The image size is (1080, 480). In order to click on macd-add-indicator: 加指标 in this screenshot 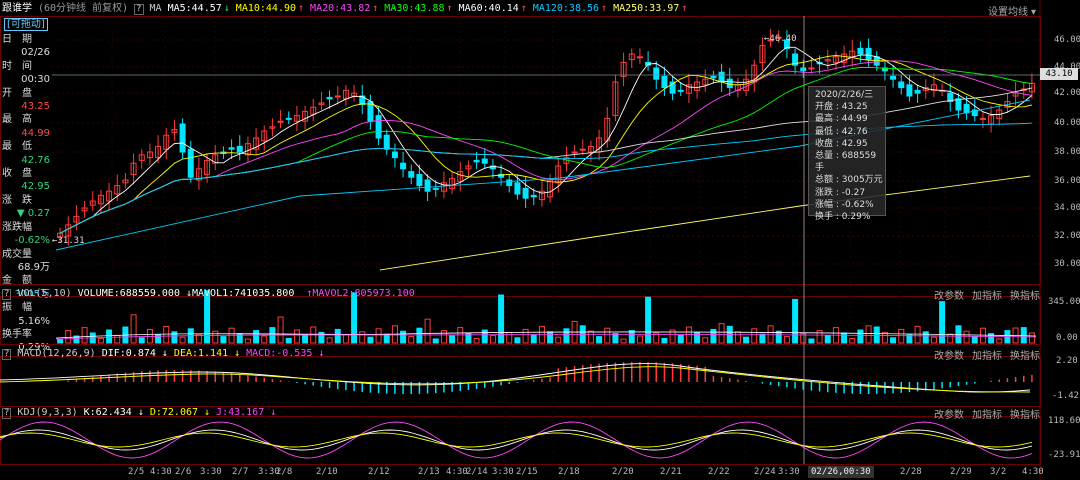, I will do `click(987, 356)`.